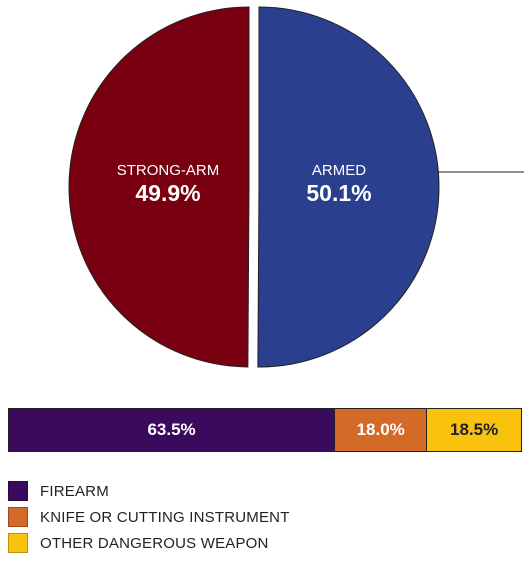 Image resolution: width=524 pixels, height=564 pixels. I want to click on legend-swatch-other-weapon, so click(18, 543).